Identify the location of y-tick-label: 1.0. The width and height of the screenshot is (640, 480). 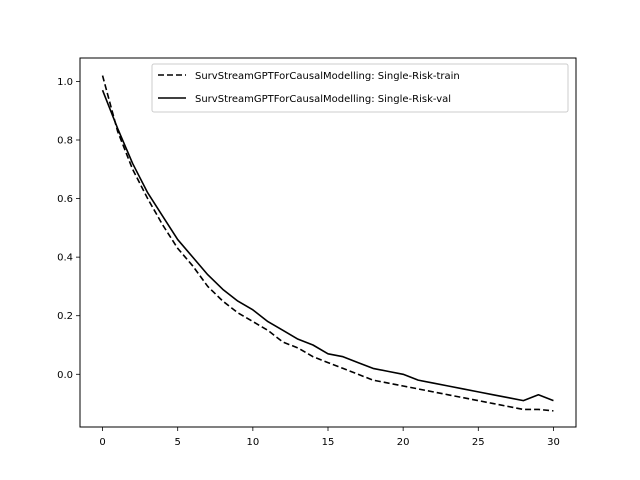
(65, 82).